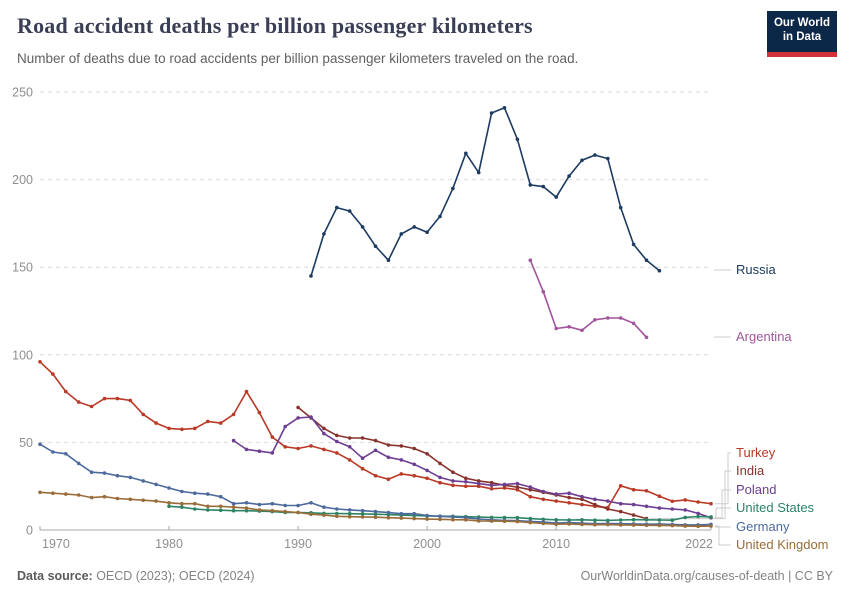 Image resolution: width=850 pixels, height=600 pixels. What do you see at coordinates (56, 544) in the screenshot?
I see `x-axis-tick-label: 1970` at bounding box center [56, 544].